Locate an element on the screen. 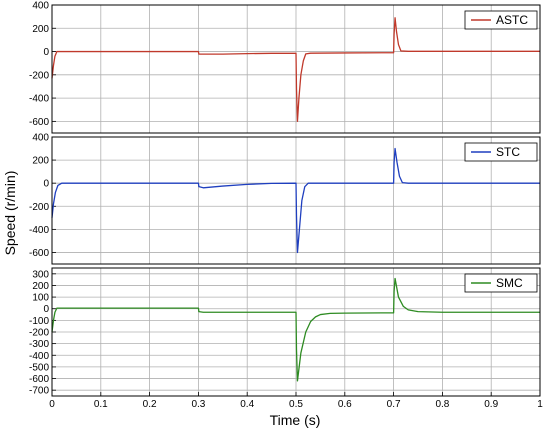  x-axis-label: Time (s) is located at coordinates (295, 420).